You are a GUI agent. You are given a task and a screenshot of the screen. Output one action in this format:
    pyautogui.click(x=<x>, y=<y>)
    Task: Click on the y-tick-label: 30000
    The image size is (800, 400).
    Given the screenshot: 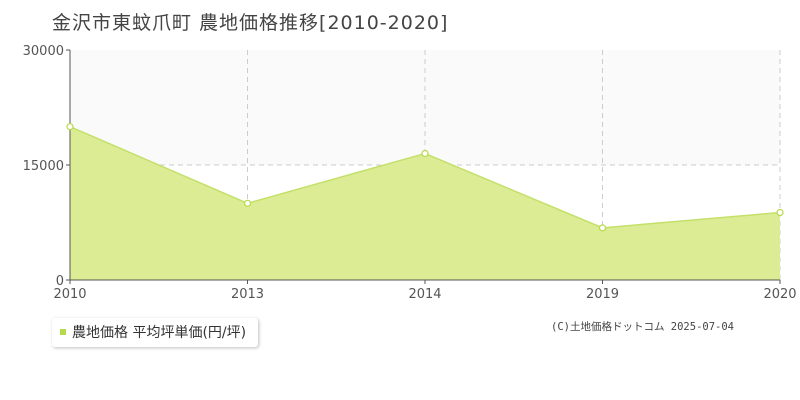 What is the action you would take?
    pyautogui.click(x=43, y=51)
    